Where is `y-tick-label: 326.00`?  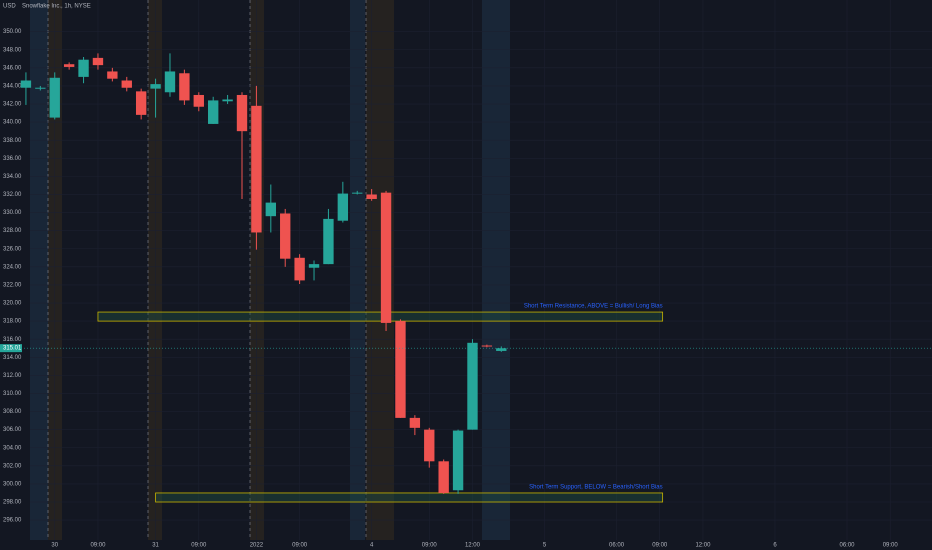
y-tick-label: 326.00 is located at coordinates (12, 249).